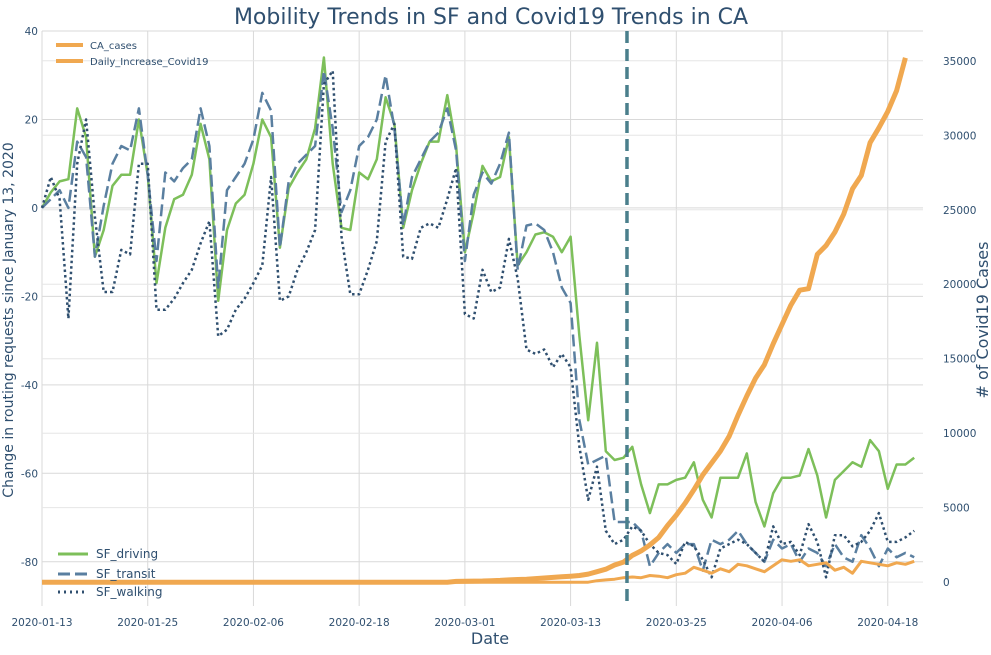  I want to click on y-tick-label-right: 30000, so click(959, 136).